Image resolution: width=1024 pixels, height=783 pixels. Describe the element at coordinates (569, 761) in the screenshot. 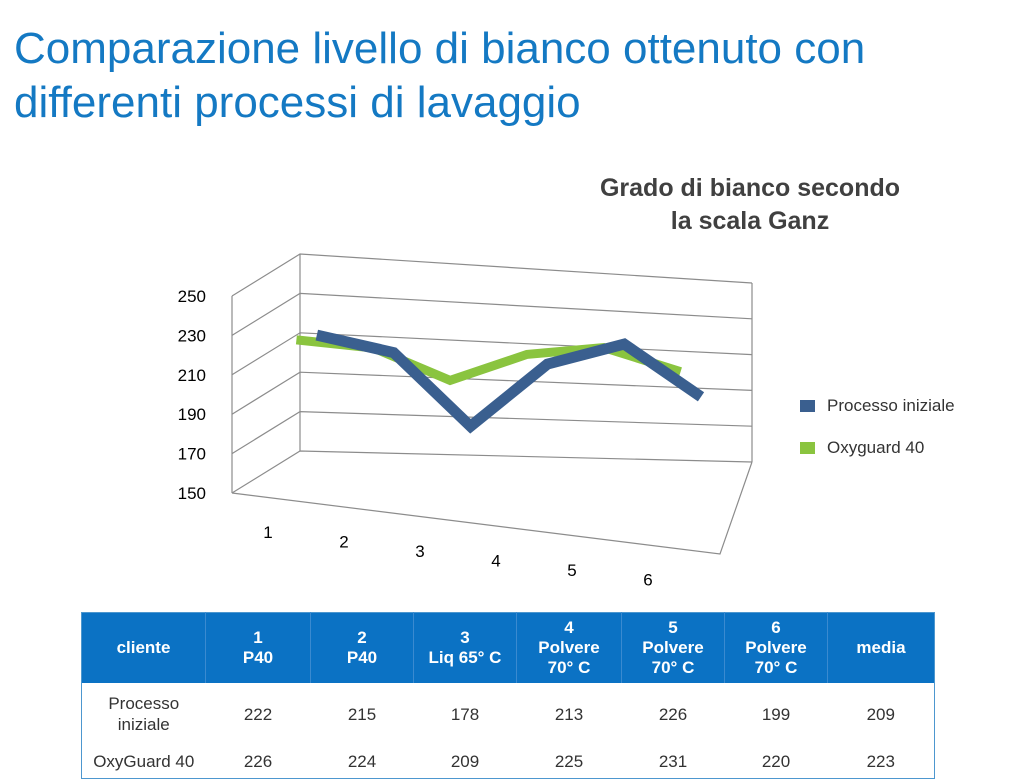

I see `table-cell: 225` at that location.